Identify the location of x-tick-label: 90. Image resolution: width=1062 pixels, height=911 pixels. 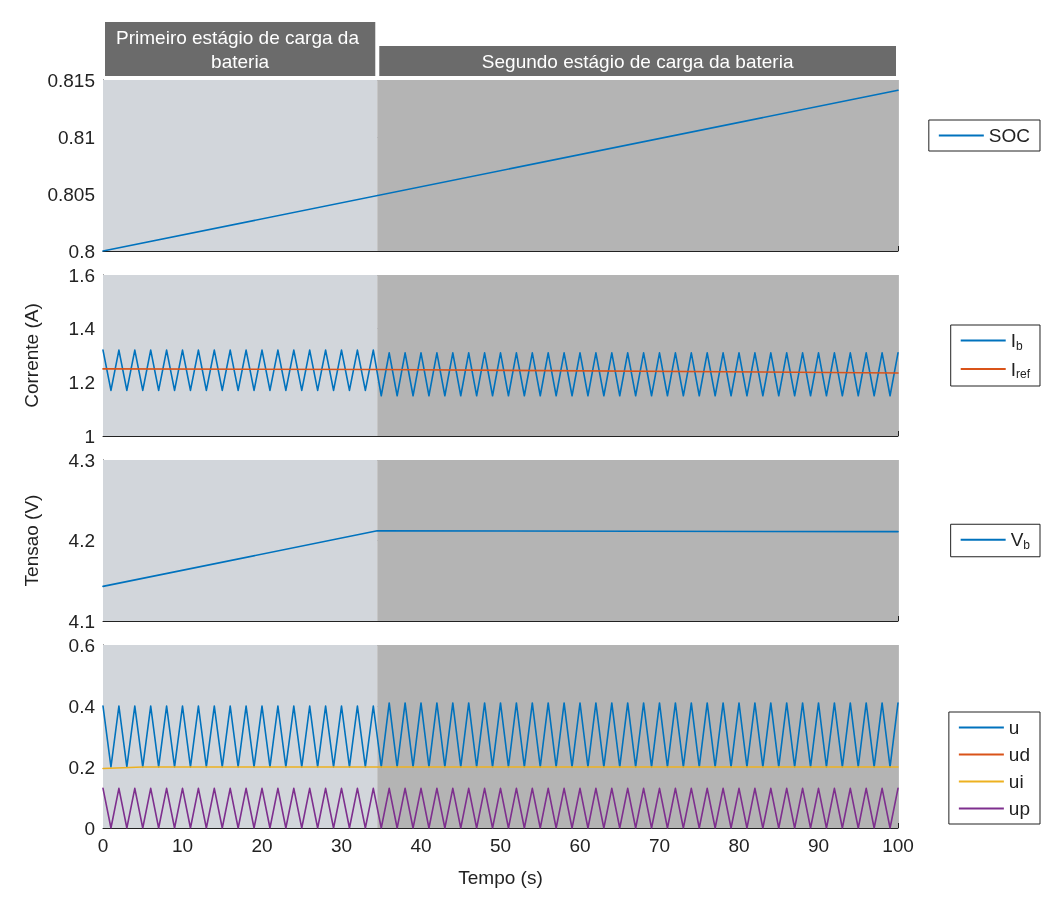
(818, 845).